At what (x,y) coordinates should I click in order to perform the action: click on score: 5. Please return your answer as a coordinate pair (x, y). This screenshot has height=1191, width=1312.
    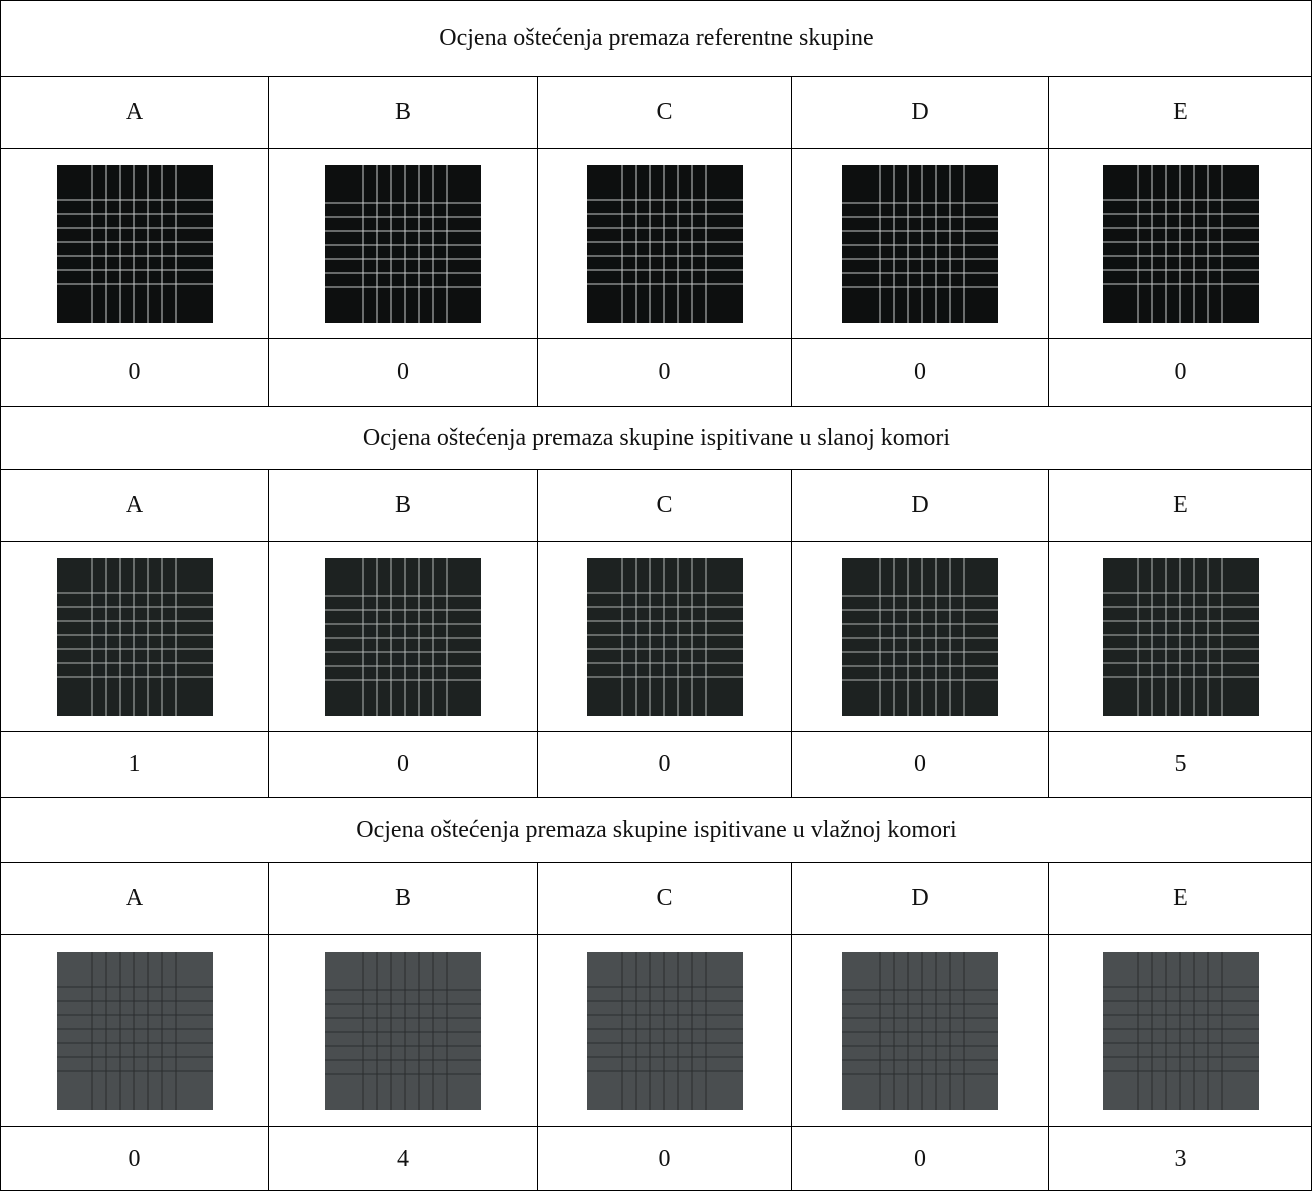
    Looking at the image, I should click on (1180, 765).